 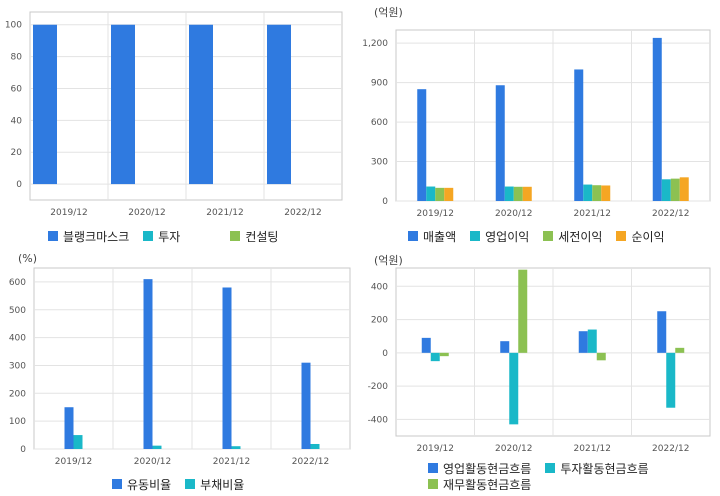 What do you see at coordinates (17, 311) in the screenshot?
I see `y-tick-label: 500` at bounding box center [17, 311].